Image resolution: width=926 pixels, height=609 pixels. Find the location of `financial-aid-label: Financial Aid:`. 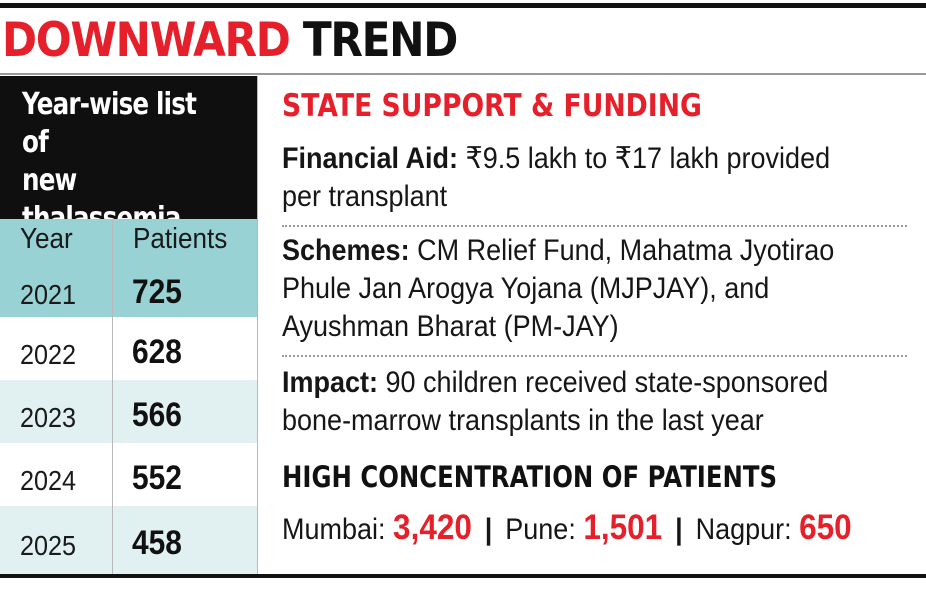

financial-aid-label: Financial Aid: is located at coordinates (370, 158).